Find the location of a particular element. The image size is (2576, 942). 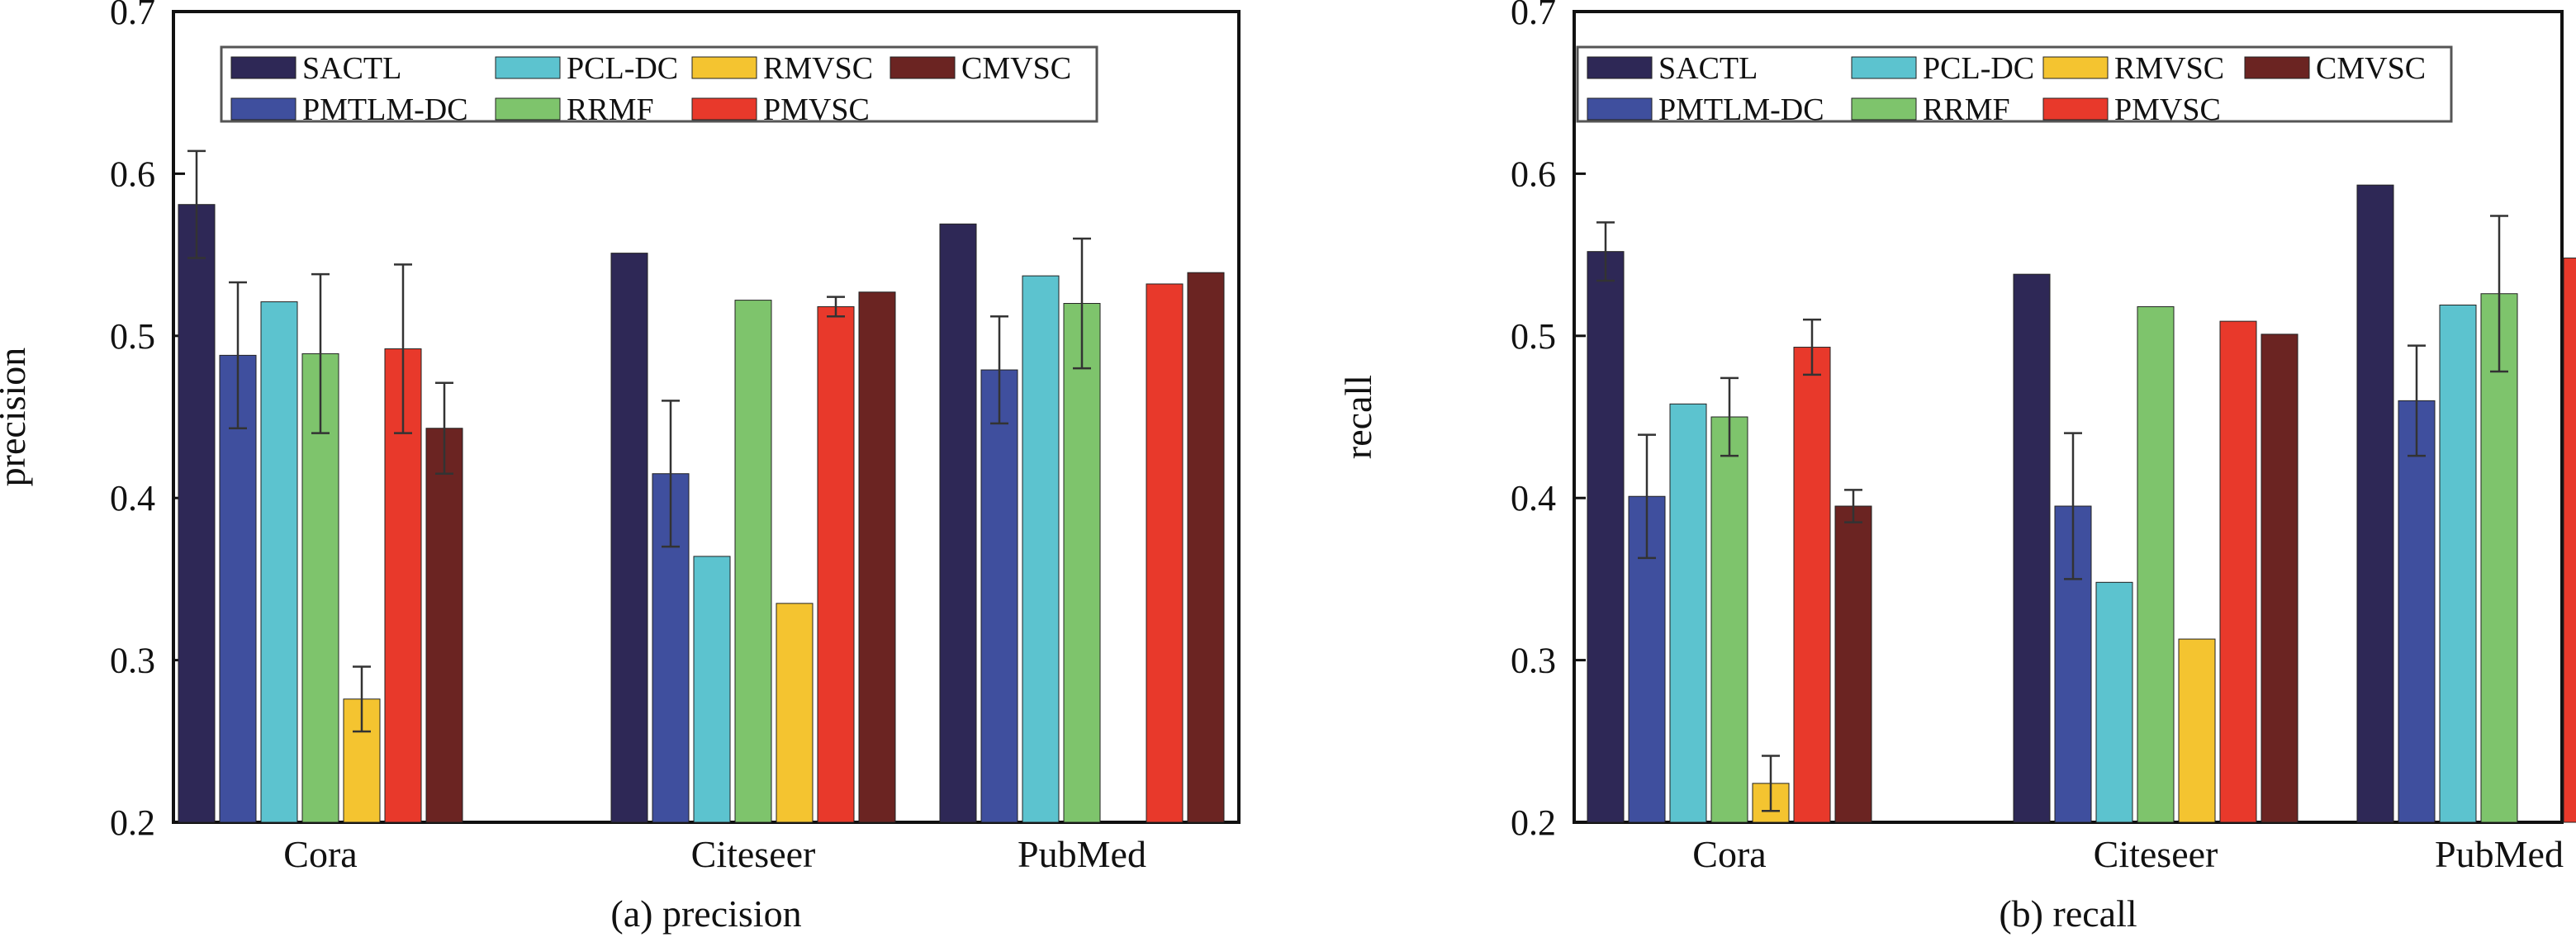

bar-pmvsc-cora is located at coordinates (1812, 585).